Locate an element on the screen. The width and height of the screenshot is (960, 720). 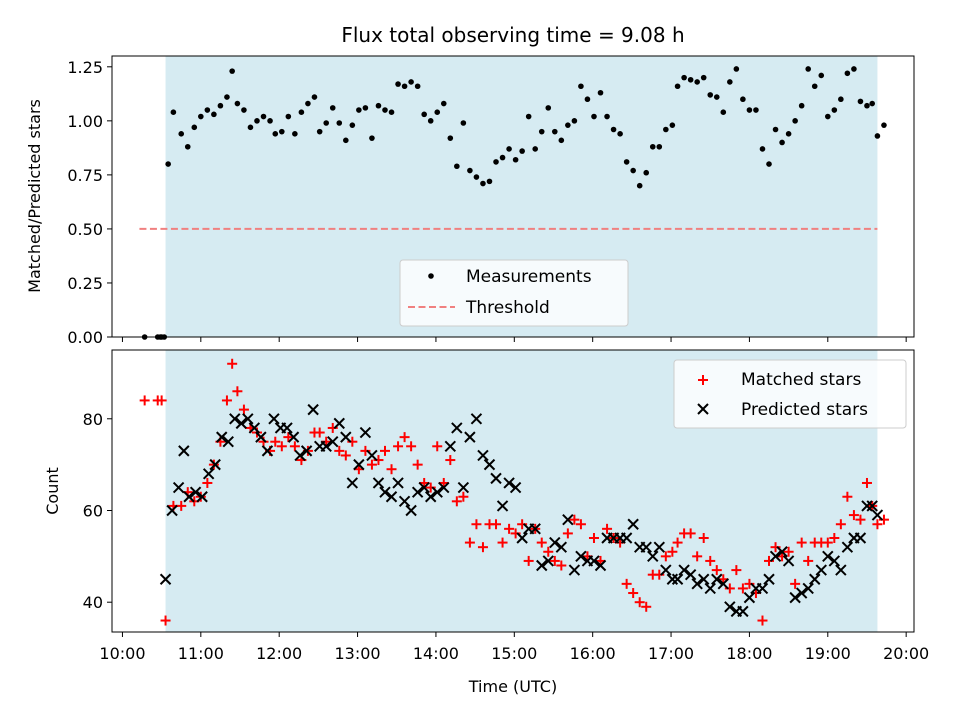
x-tick-label: 10:00 is located at coordinates (122, 653).